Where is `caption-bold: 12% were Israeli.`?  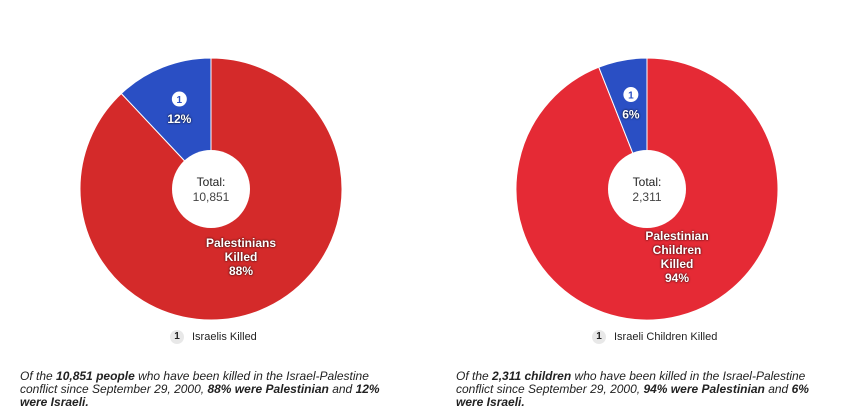
caption-bold: 12% were Israeli. is located at coordinates (200, 395).